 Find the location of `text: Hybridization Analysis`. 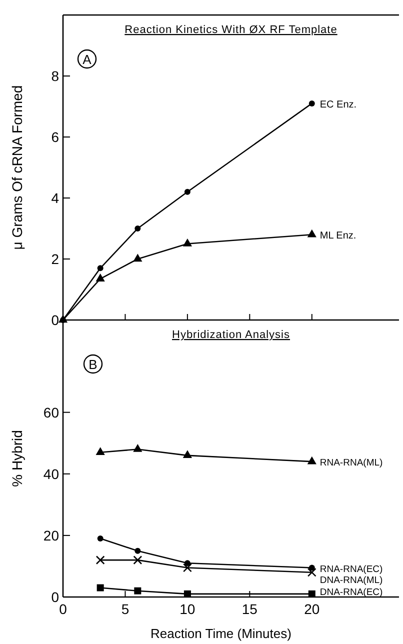

text: Hybridization Analysis is located at coordinates (231, 335).